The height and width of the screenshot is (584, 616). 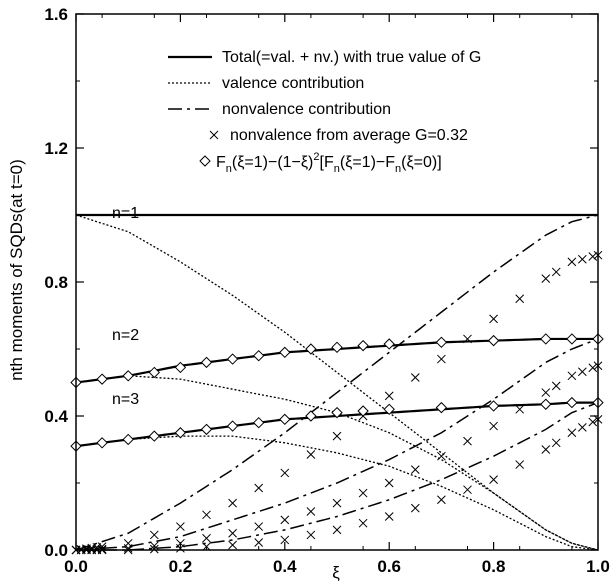 What do you see at coordinates (389, 566) in the screenshot?
I see `x-tick-label: 0.6` at bounding box center [389, 566].